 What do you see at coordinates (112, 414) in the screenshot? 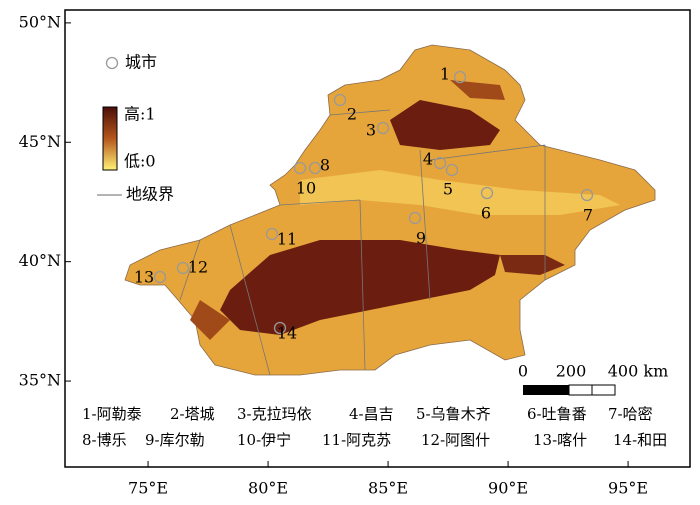
I see `city-caption: 1-阿勒泰` at bounding box center [112, 414].